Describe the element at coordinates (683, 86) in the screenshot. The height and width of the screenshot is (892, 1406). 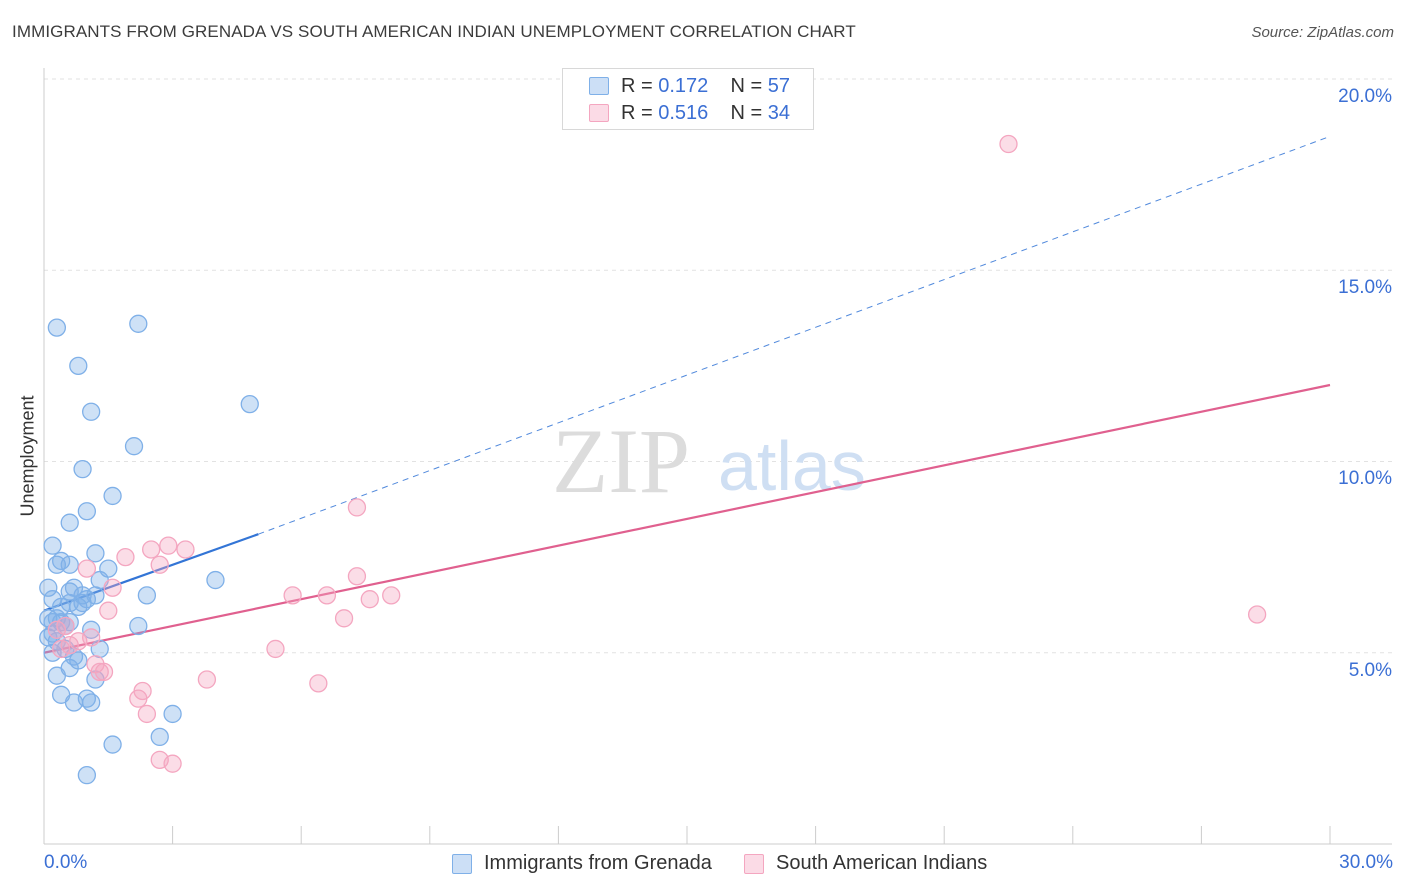
I see `r-value-grenada: 0.172` at that location.